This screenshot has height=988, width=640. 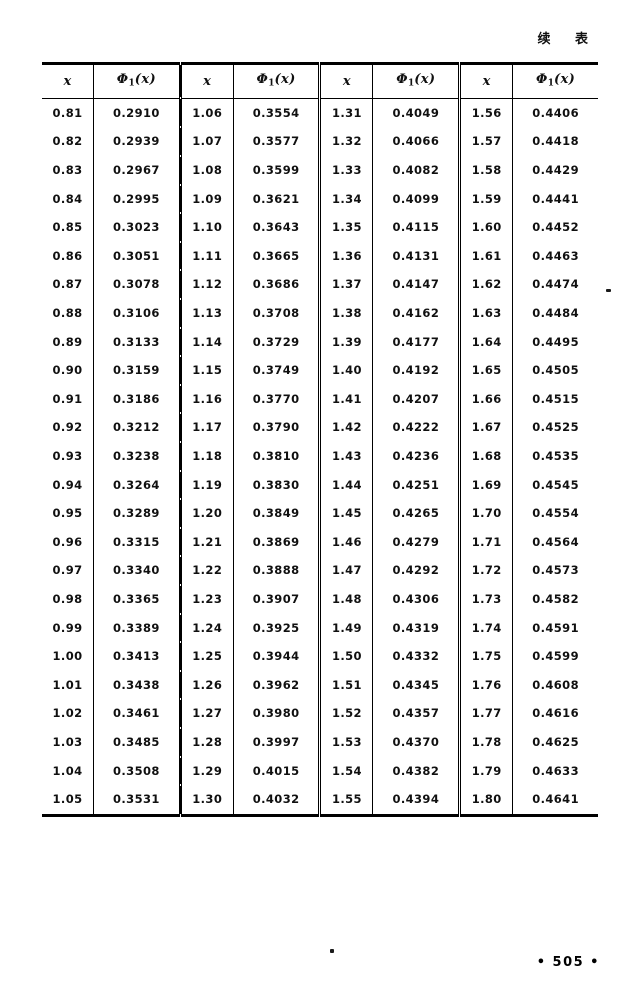 I want to click on cell-phi-g1: 0.2939, so click(x=137, y=142).